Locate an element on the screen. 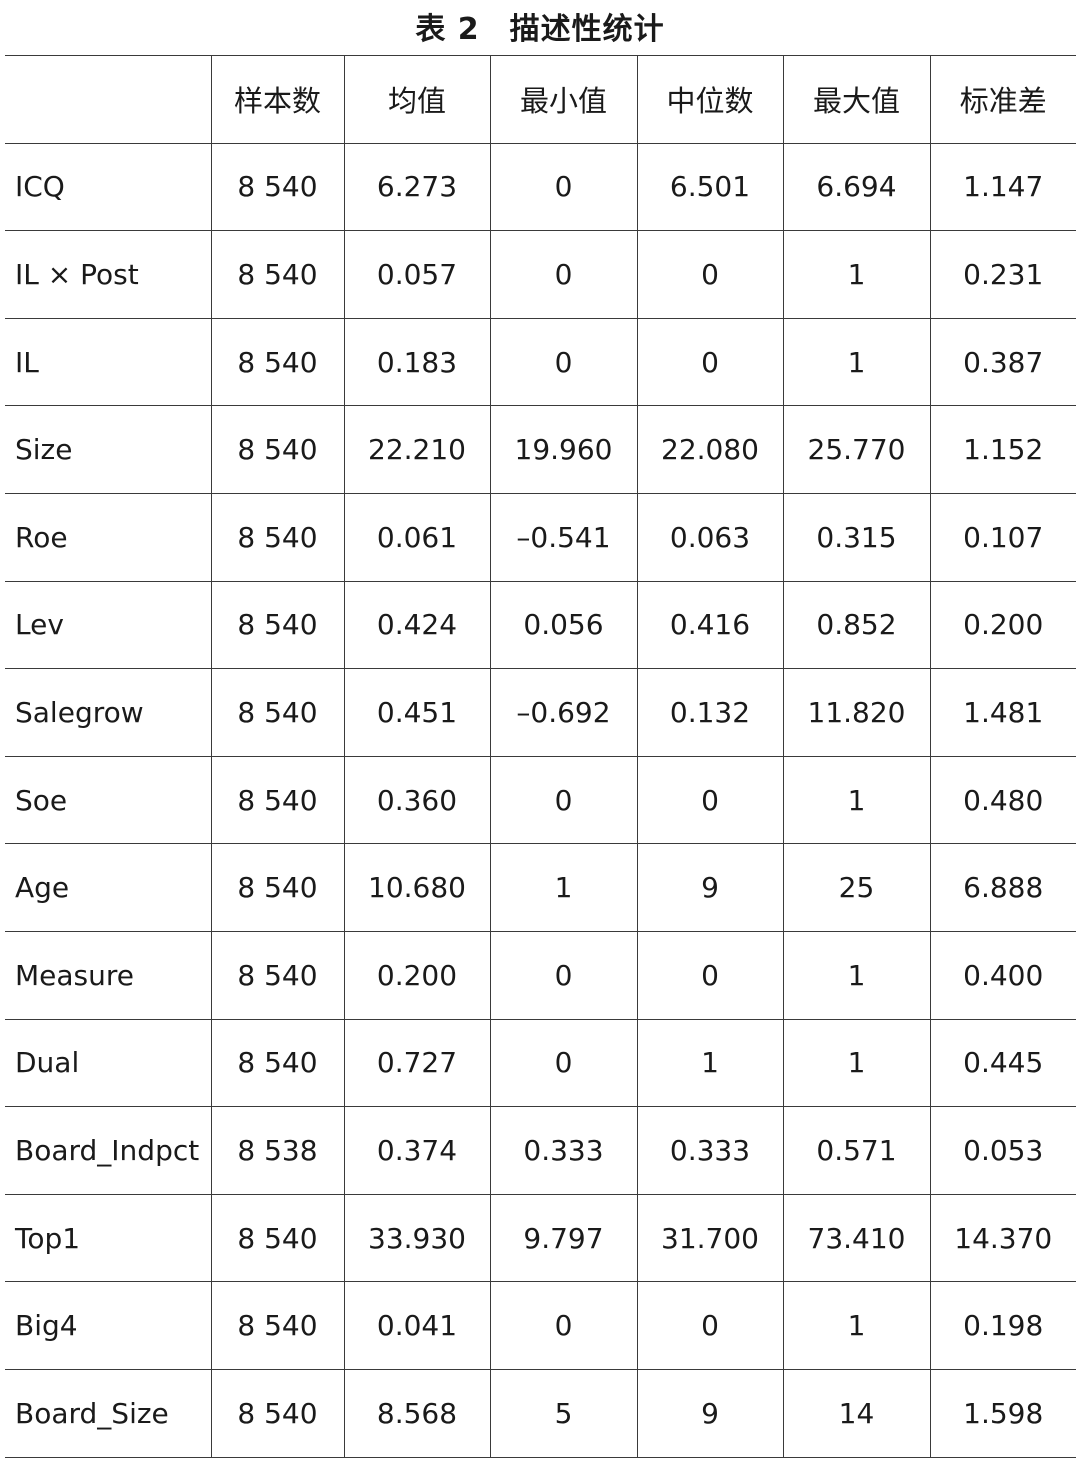  variable-name-cell: Soe is located at coordinates (108, 800).